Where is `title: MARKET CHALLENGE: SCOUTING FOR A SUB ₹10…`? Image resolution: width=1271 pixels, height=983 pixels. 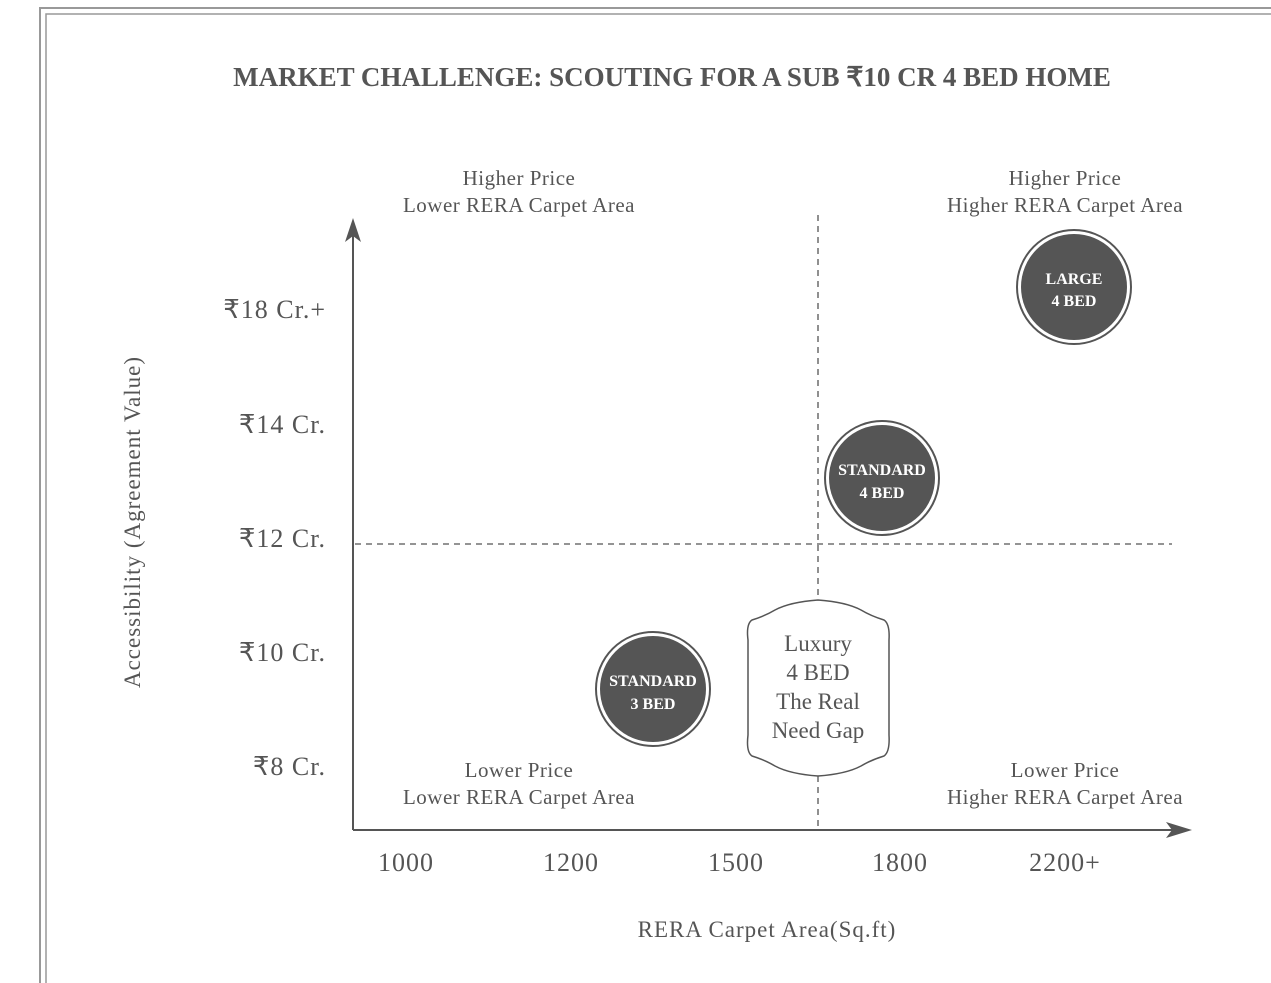 title: MARKET CHALLENGE: SCOUTING FOR A SUB ₹10… is located at coordinates (672, 77).